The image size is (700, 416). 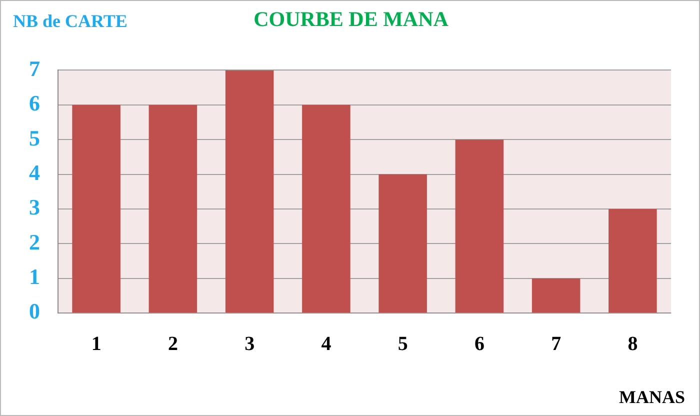 I want to click on y-tick-label: 6, so click(x=34, y=103).